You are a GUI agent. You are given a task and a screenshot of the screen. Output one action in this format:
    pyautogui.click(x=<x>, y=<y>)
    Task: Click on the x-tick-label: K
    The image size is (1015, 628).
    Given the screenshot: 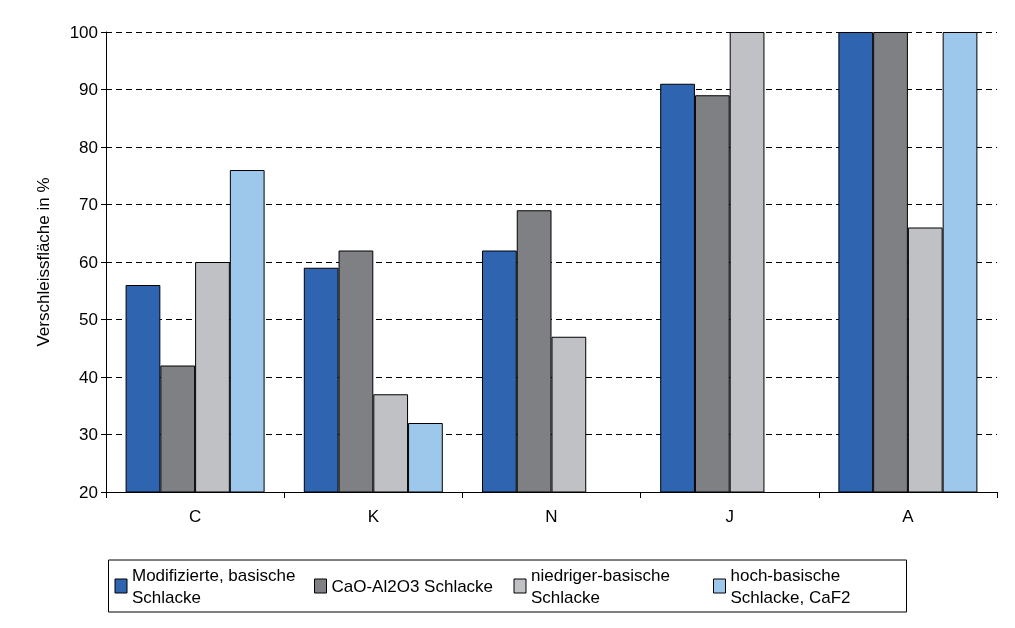 What is the action you would take?
    pyautogui.click(x=373, y=516)
    